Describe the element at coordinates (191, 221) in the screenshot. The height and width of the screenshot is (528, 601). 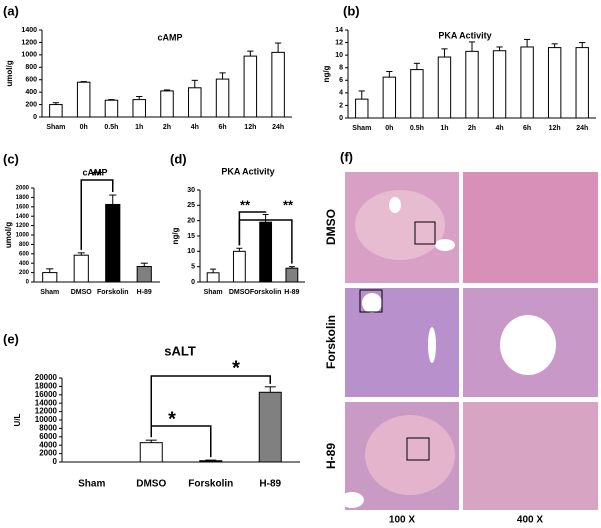
I see `y-tick-label: 20` at that location.